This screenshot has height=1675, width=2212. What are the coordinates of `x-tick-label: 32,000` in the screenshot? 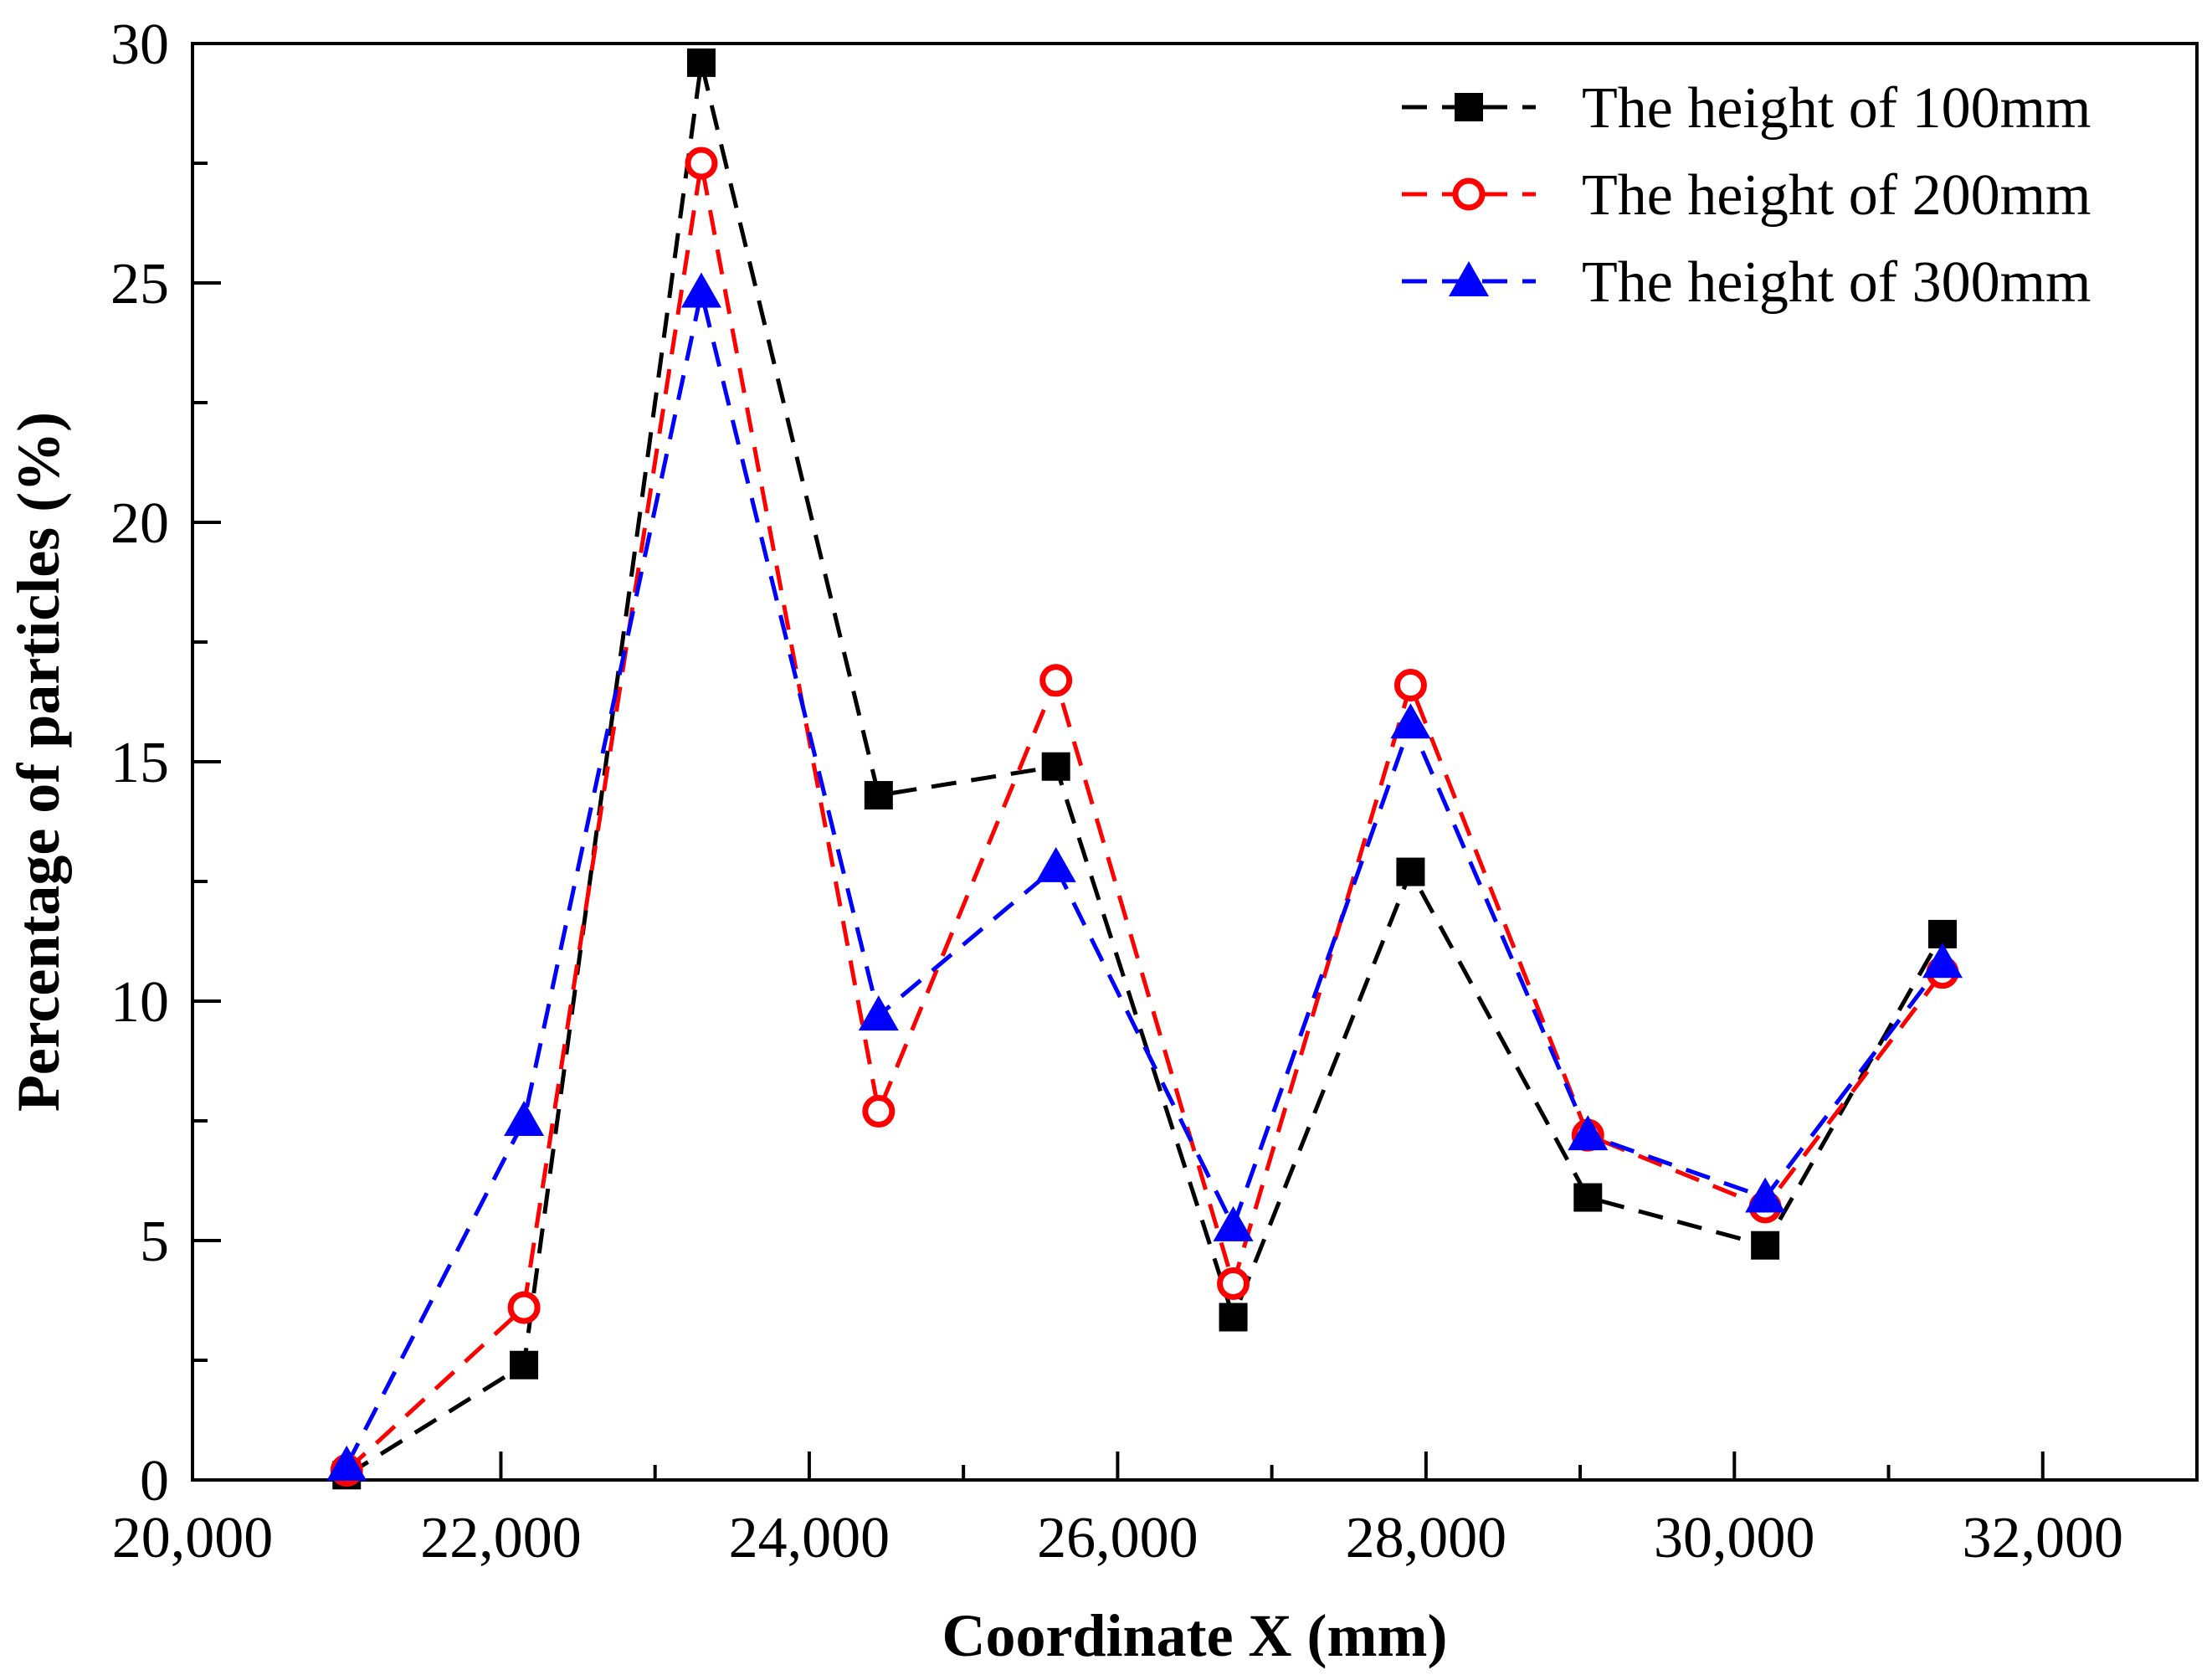 It's located at (2043, 1538).